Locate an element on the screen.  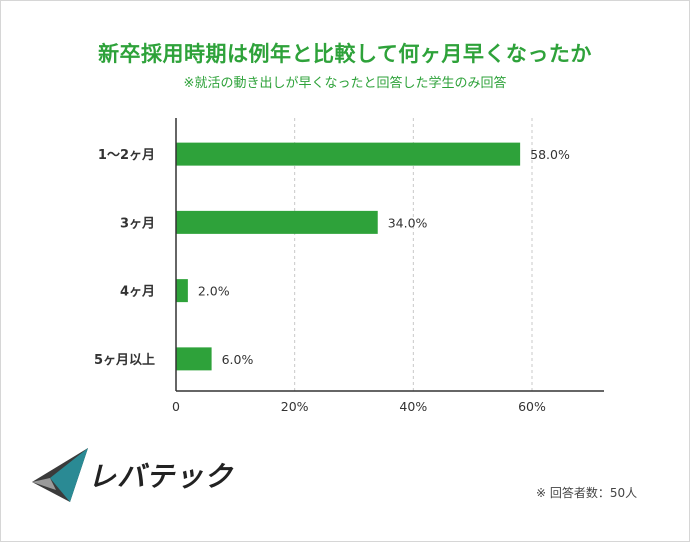
x-tick-label-2: 40% is located at coordinates (413, 406).